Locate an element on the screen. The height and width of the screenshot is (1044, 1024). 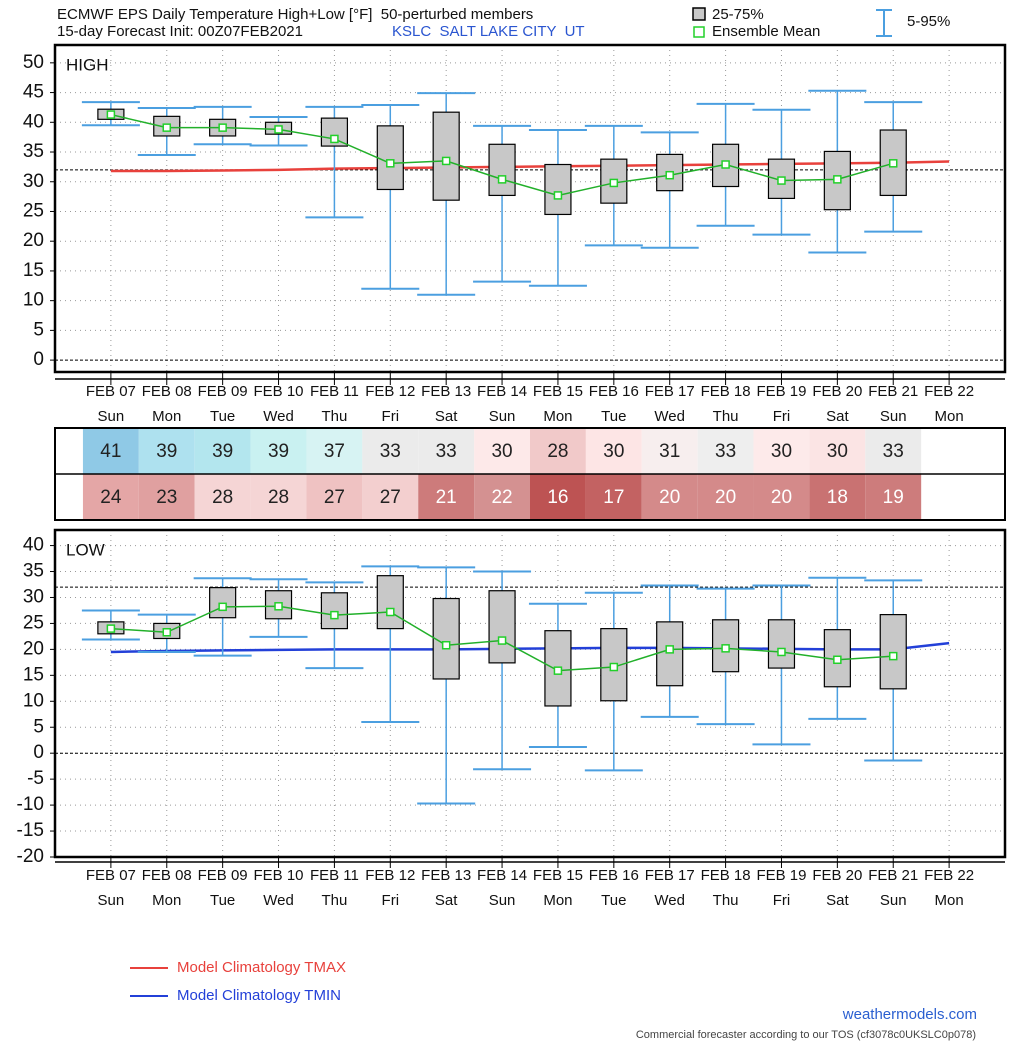
x-tick-label: FEB 10 is located at coordinates (279, 875).